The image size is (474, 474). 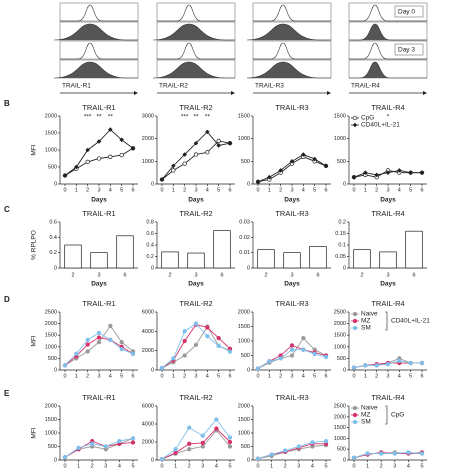 I want to click on chart-title: TRAIL-R2, so click(x=195, y=397).